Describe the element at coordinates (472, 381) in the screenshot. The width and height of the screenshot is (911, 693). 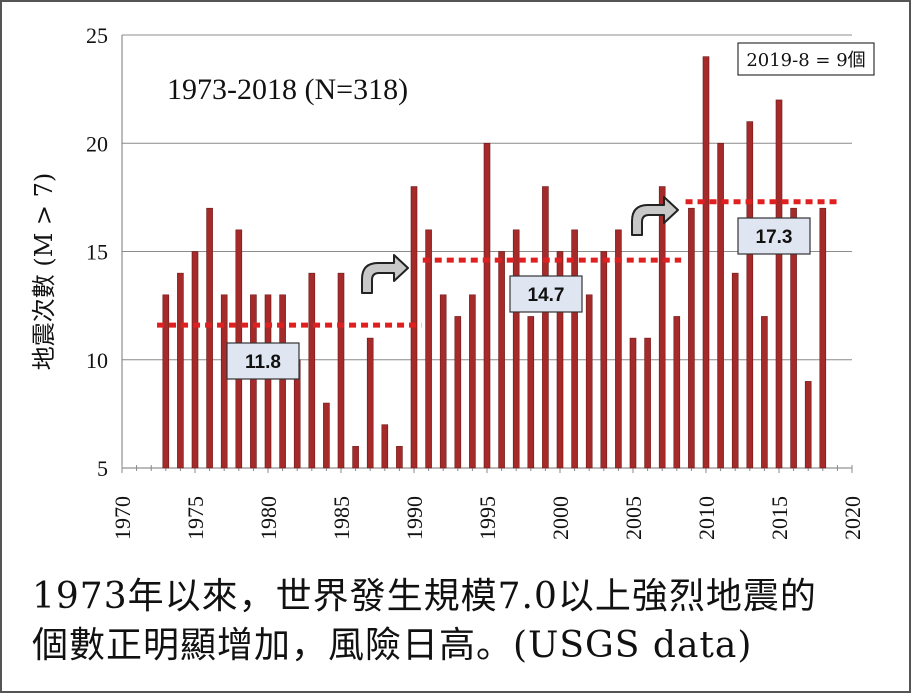
I see `bar-1994` at that location.